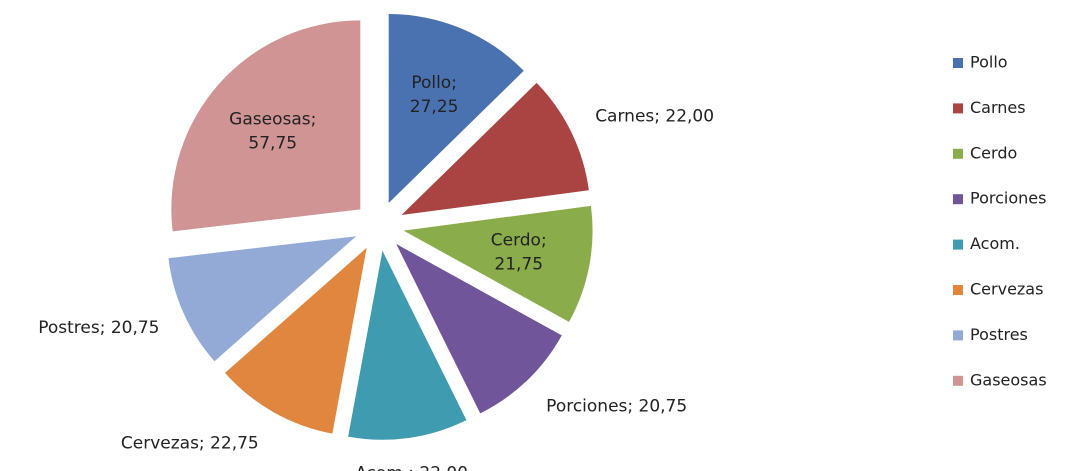  I want to click on data-label: Gaseosas; 57,75, so click(272, 132).